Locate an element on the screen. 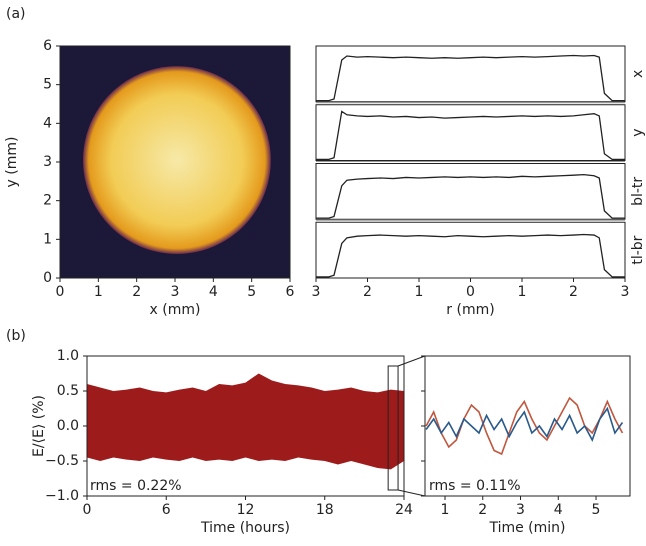 The width and height of the screenshot is (646, 546). x-axis-label: x (mm) is located at coordinates (175, 310).